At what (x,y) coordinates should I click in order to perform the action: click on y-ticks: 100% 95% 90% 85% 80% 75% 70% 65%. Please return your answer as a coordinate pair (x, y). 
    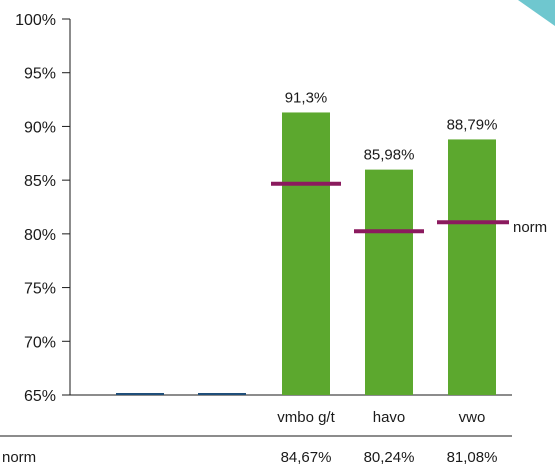
    Looking at the image, I should click on (42, 208).